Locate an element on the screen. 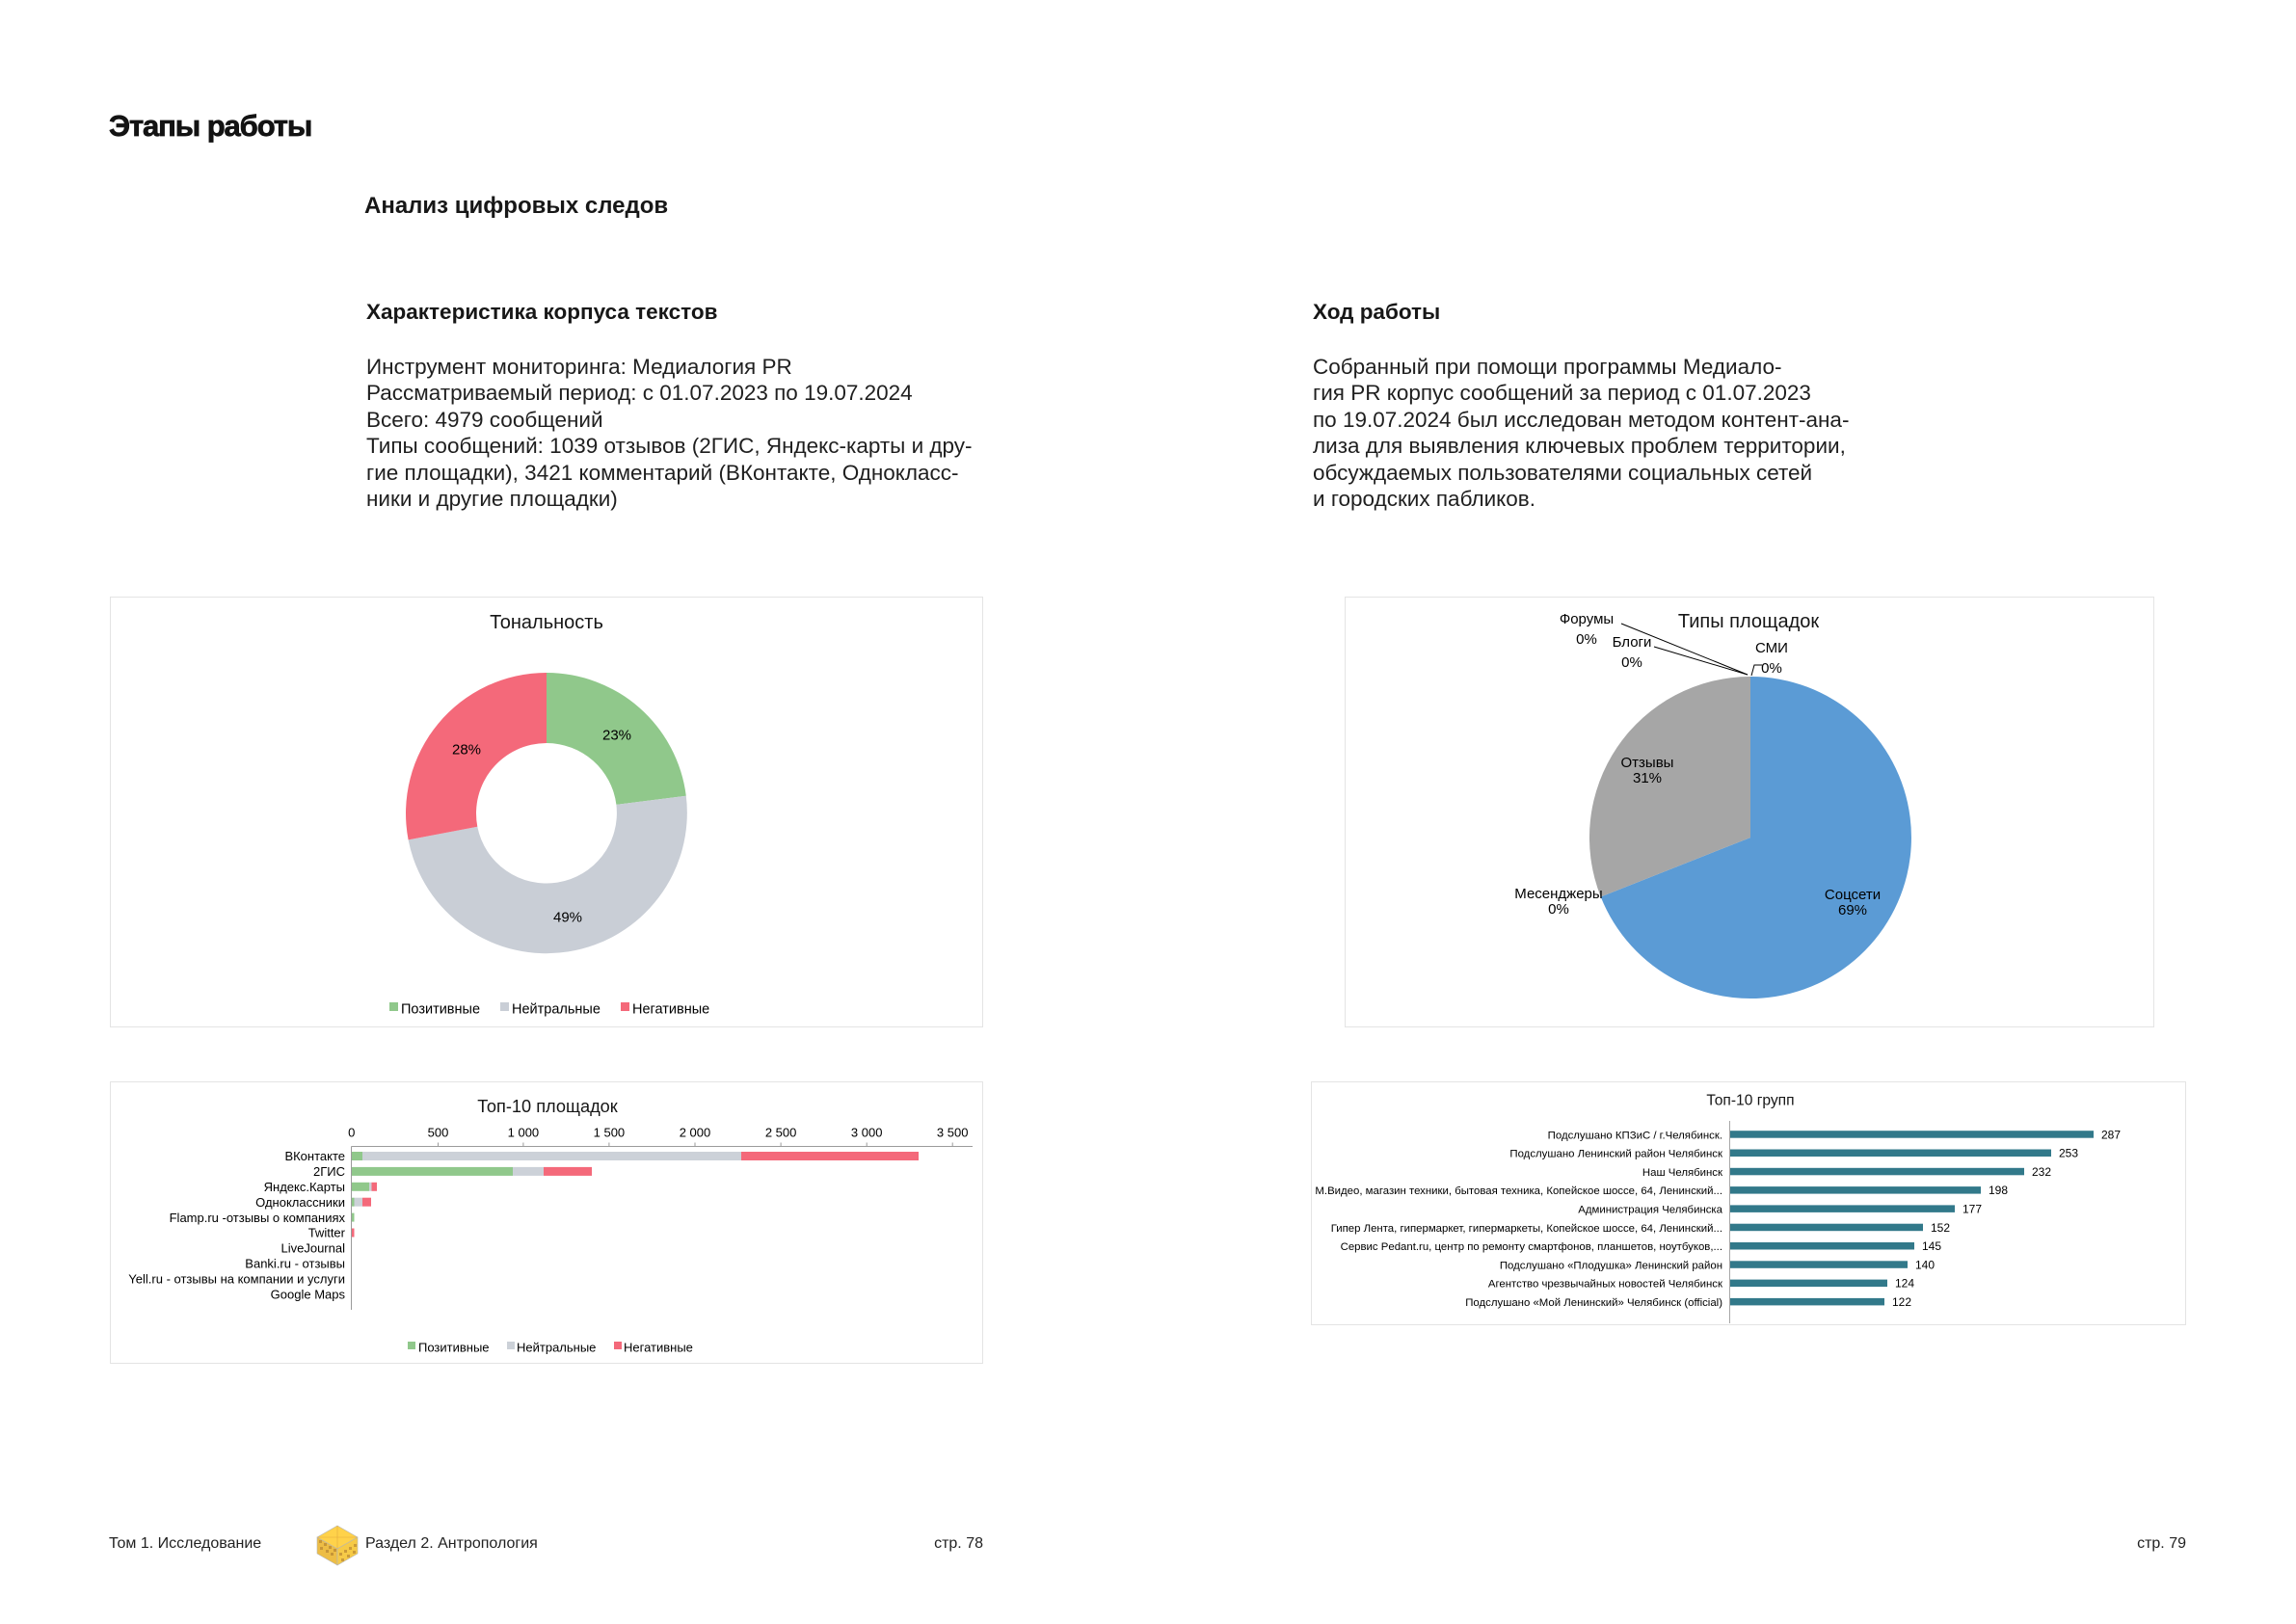 The image size is (2296, 1624). svg-text: СМИ is located at coordinates (1771, 648).